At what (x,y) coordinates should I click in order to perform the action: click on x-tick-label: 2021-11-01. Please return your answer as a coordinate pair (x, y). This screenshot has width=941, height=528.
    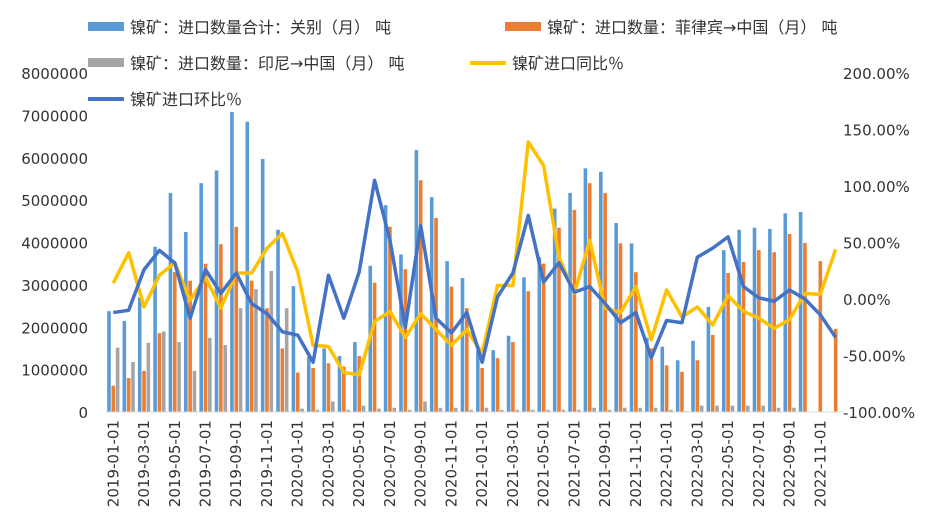
    Looking at the image, I should click on (636, 463).